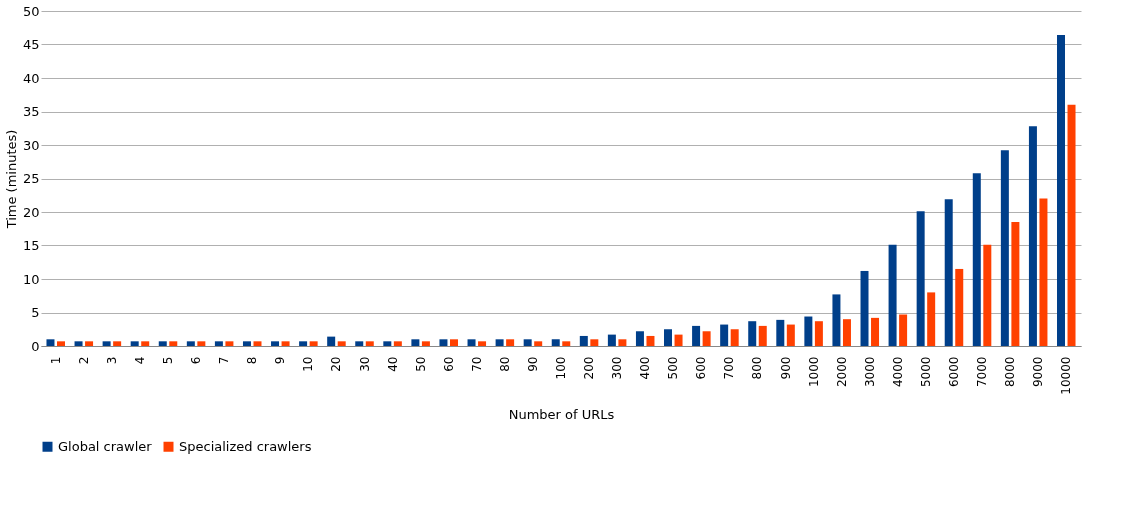  Describe the element at coordinates (111, 360) in the screenshot. I see `x-tick-label: 3` at that location.